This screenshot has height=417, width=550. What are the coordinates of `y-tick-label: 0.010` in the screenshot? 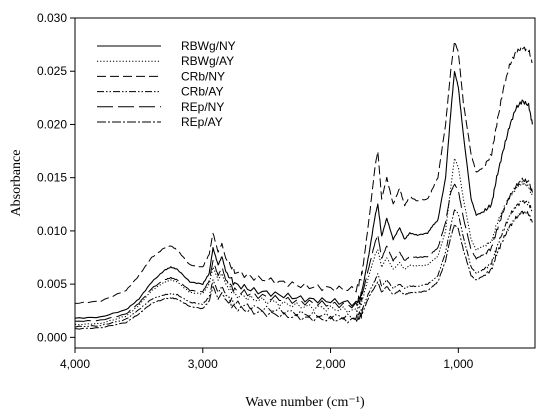 It's located at (52, 231).